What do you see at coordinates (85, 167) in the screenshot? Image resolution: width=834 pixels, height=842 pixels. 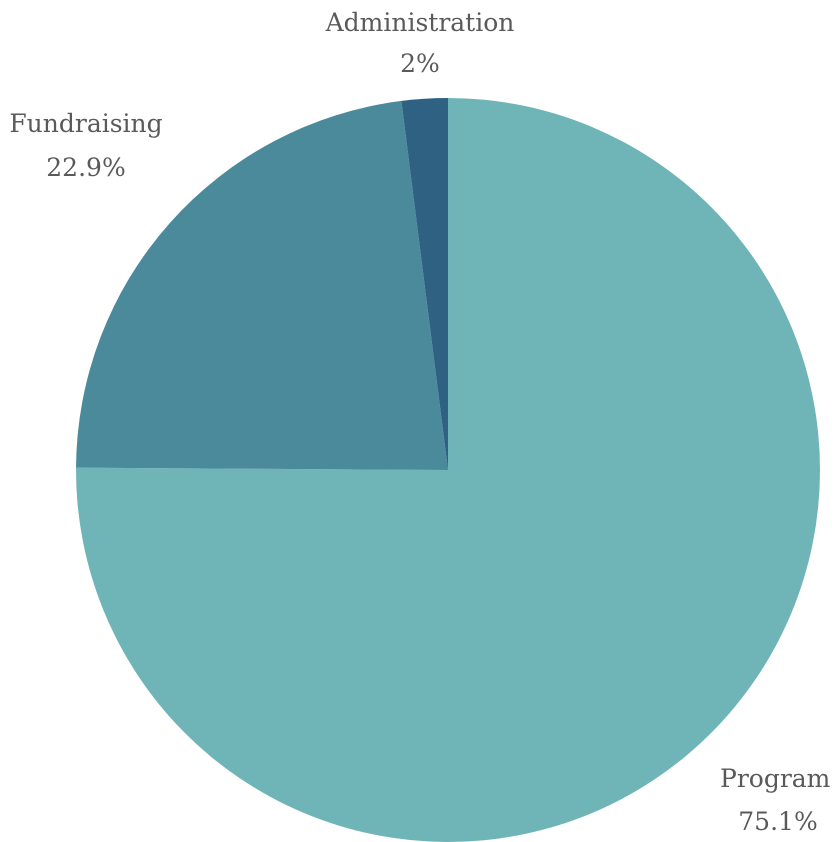 I see `slice-label-fundraising-value: 22.9%` at bounding box center [85, 167].